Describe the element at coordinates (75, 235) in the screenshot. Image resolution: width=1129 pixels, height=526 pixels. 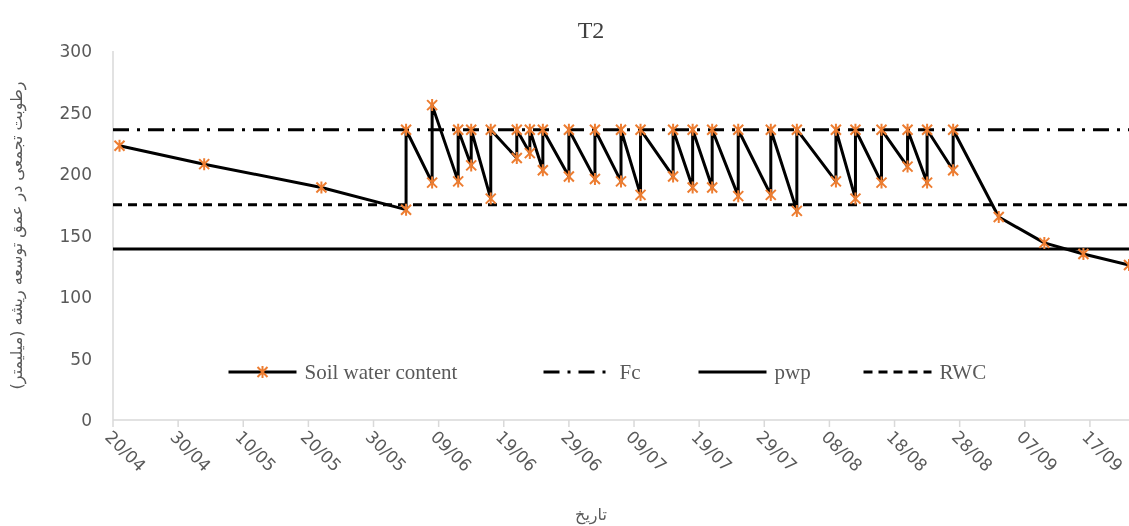
I see `y-tick-label: 150` at that location.